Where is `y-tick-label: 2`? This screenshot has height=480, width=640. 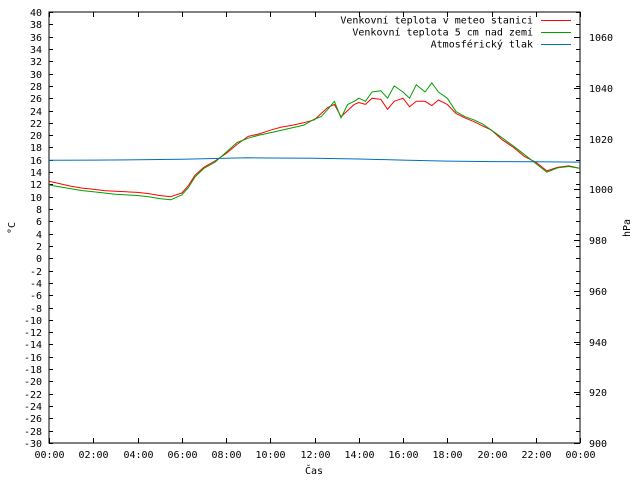
y-tick-label: 2 is located at coordinates (39, 247).